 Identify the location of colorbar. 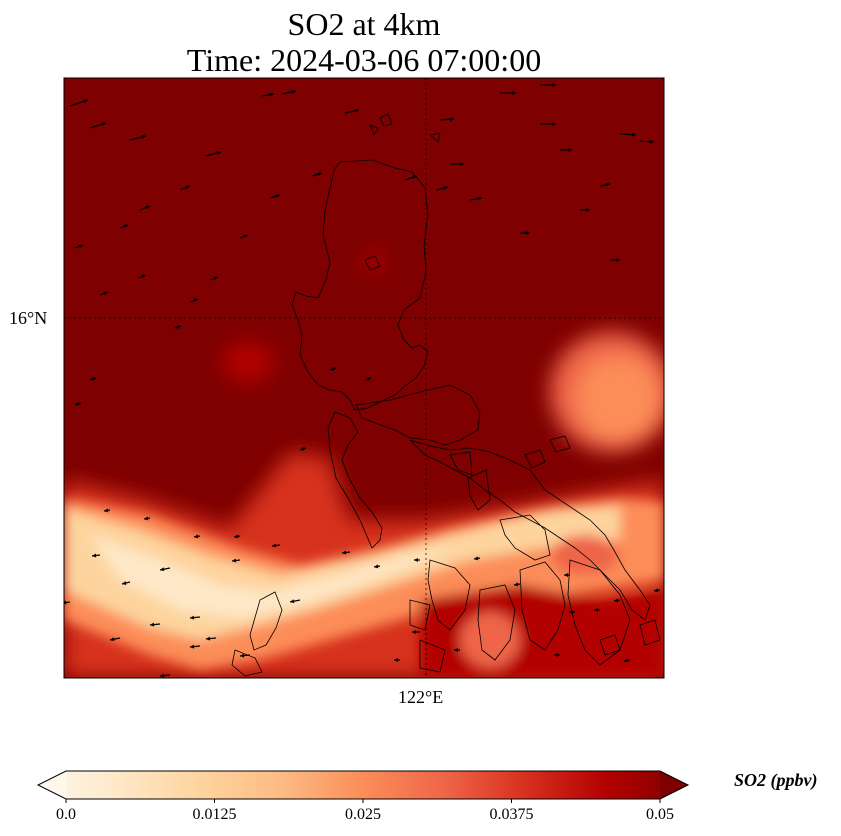
(363, 786).